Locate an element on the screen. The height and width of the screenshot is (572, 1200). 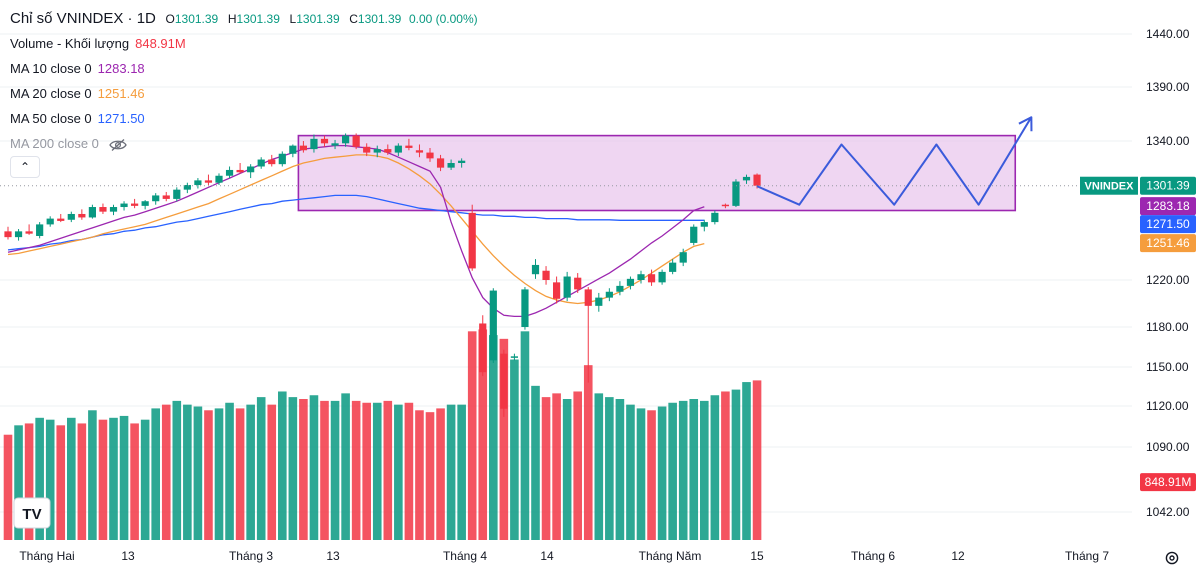
legend-ma10-row: MA 10 close 0 1283.18 is located at coordinates (244, 68).